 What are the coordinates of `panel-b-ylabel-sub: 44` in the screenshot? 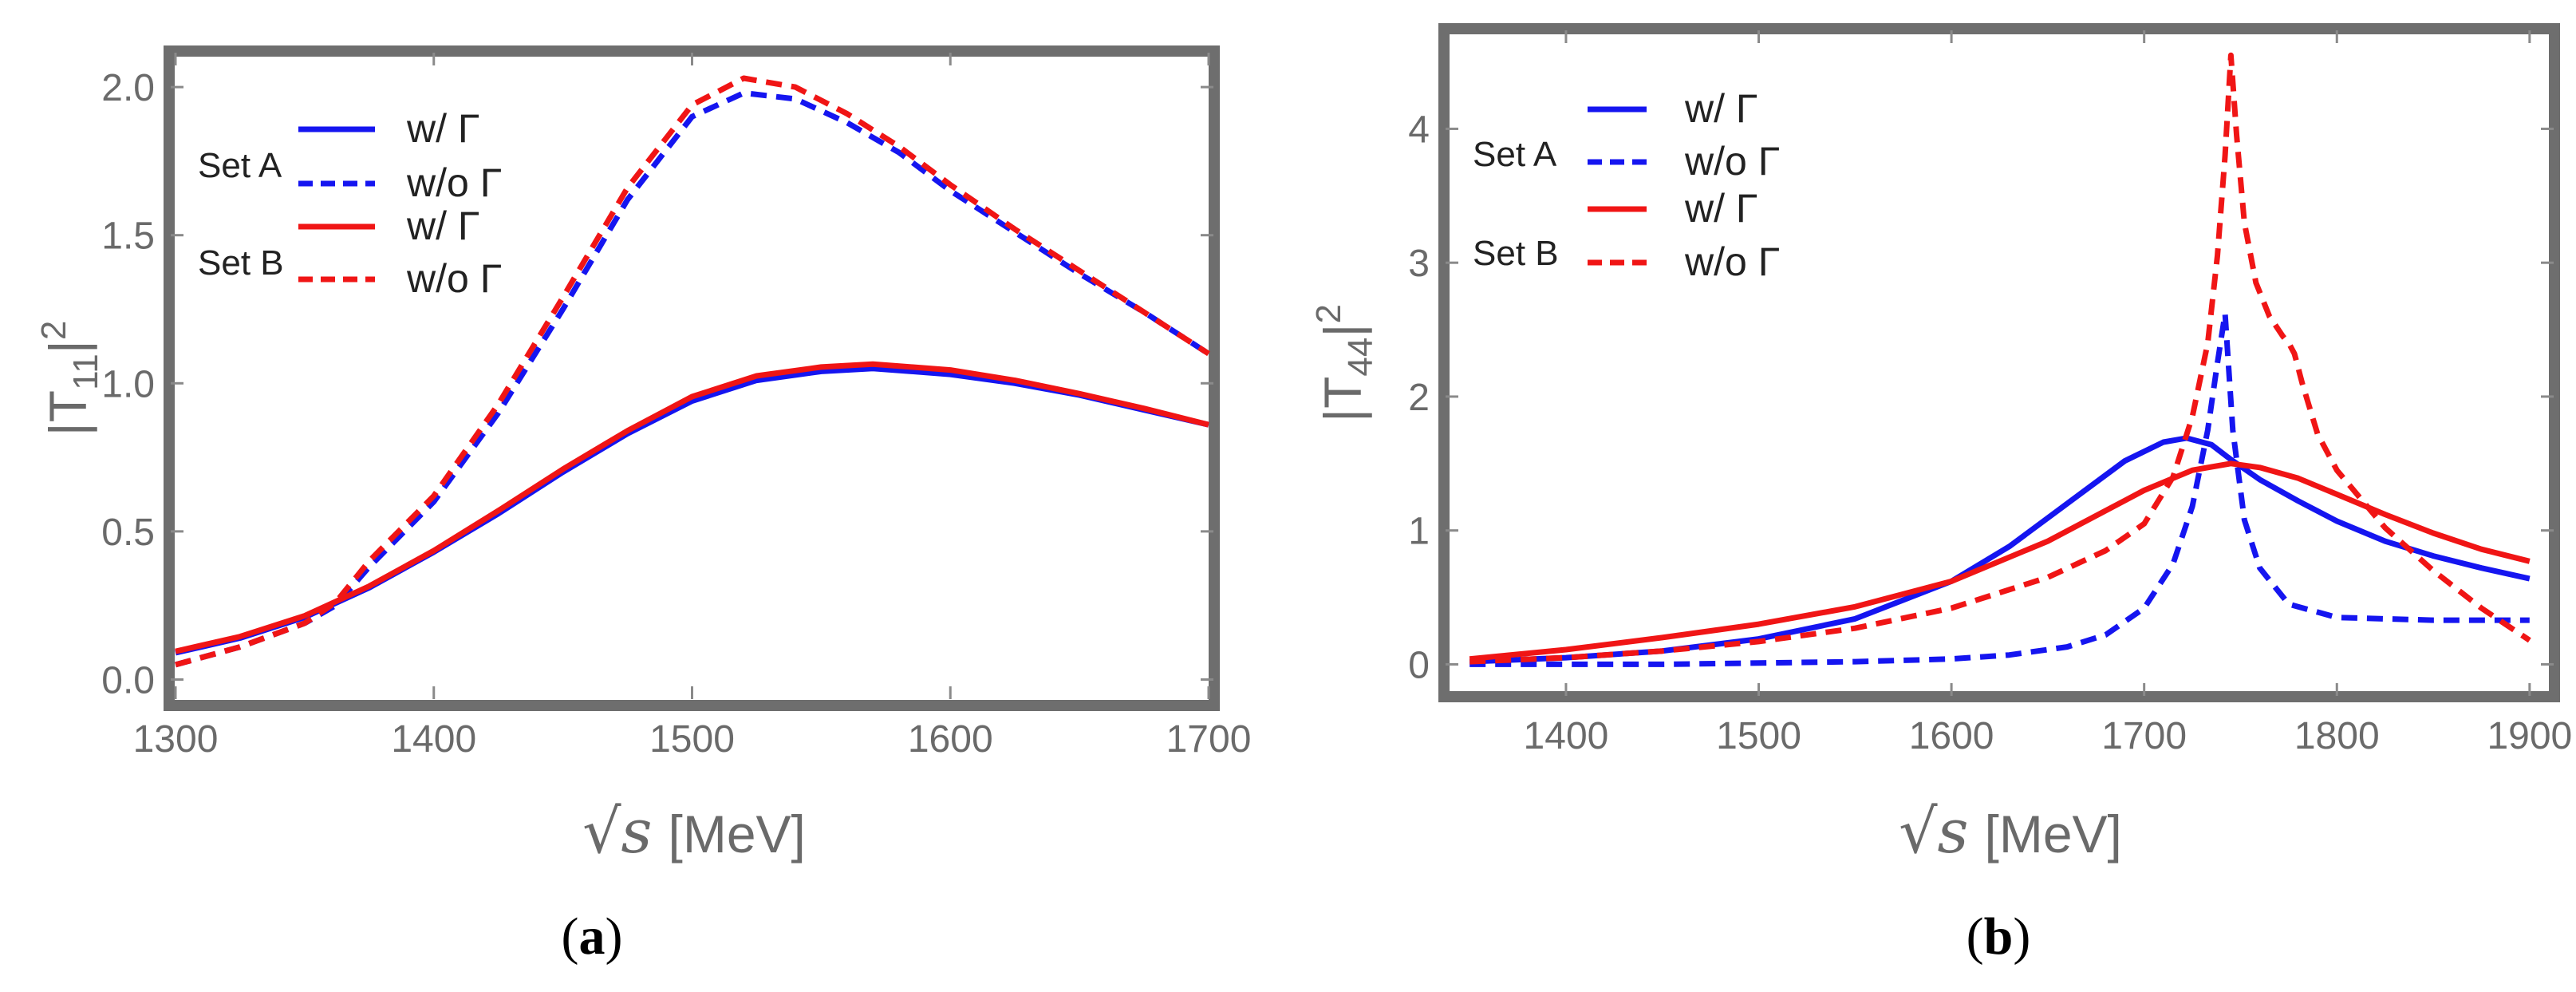 It's located at (1360, 357).